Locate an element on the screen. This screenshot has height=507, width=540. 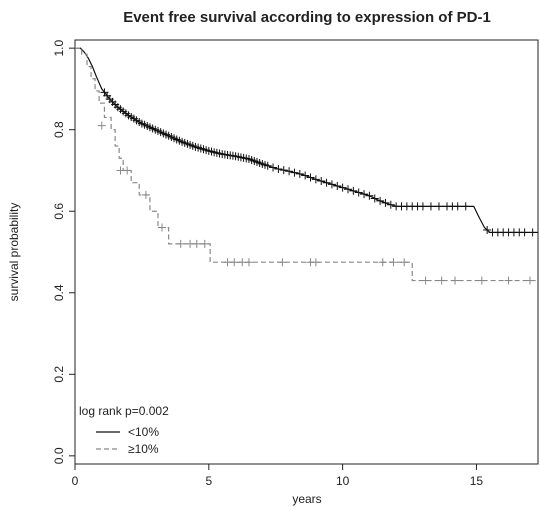
legend-label-ge10: ≥10% is located at coordinates (143, 449).